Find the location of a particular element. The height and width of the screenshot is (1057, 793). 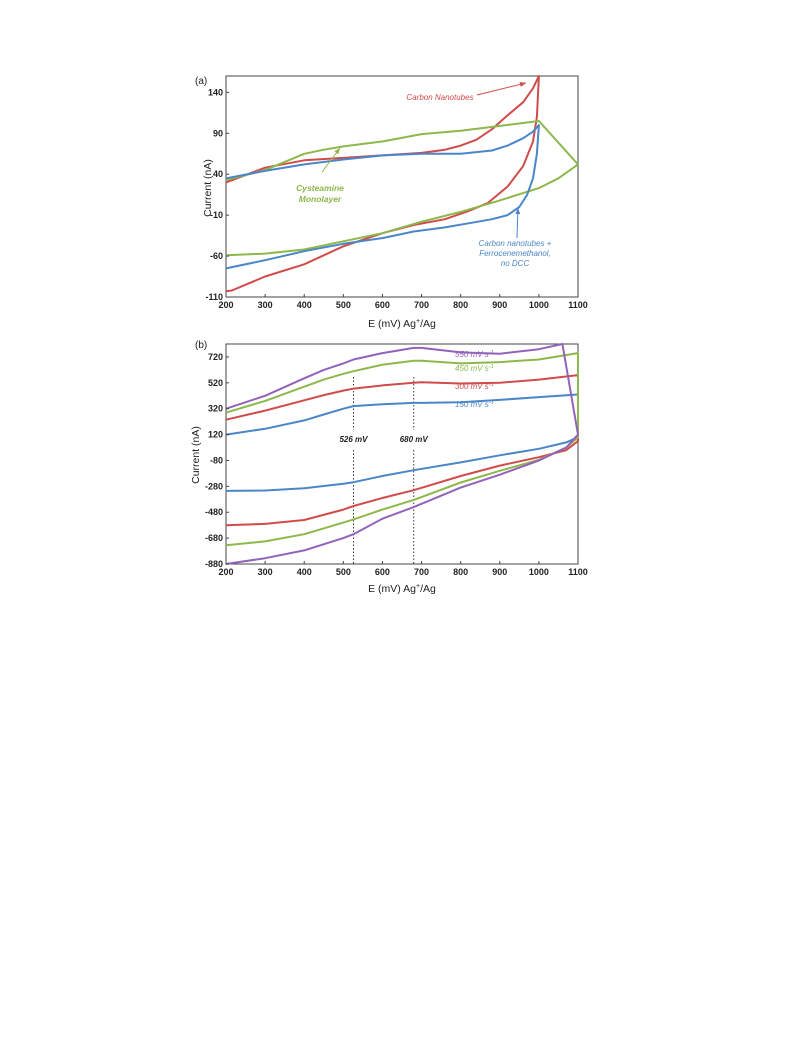

y-tick-label: -480 is located at coordinates (214, 512).